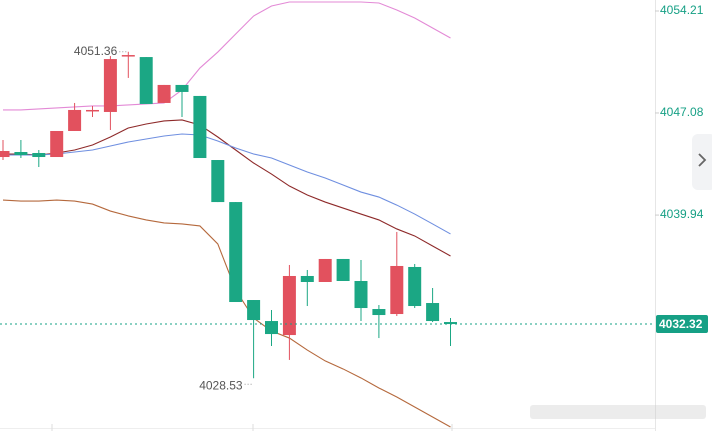 Image resolution: width=712 pixels, height=431 pixels. I want to click on watermark, so click(618, 412).